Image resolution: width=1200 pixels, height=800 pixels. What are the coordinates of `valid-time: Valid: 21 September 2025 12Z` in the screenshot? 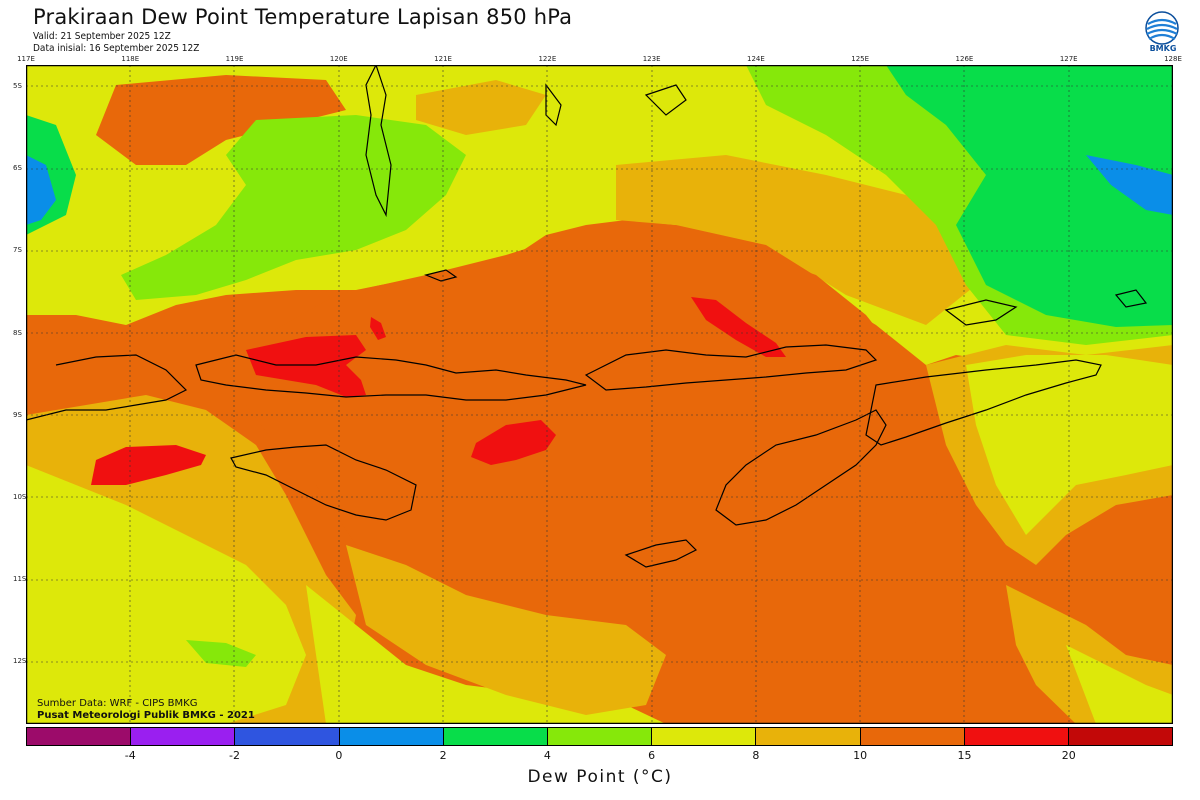 It's located at (102, 36).